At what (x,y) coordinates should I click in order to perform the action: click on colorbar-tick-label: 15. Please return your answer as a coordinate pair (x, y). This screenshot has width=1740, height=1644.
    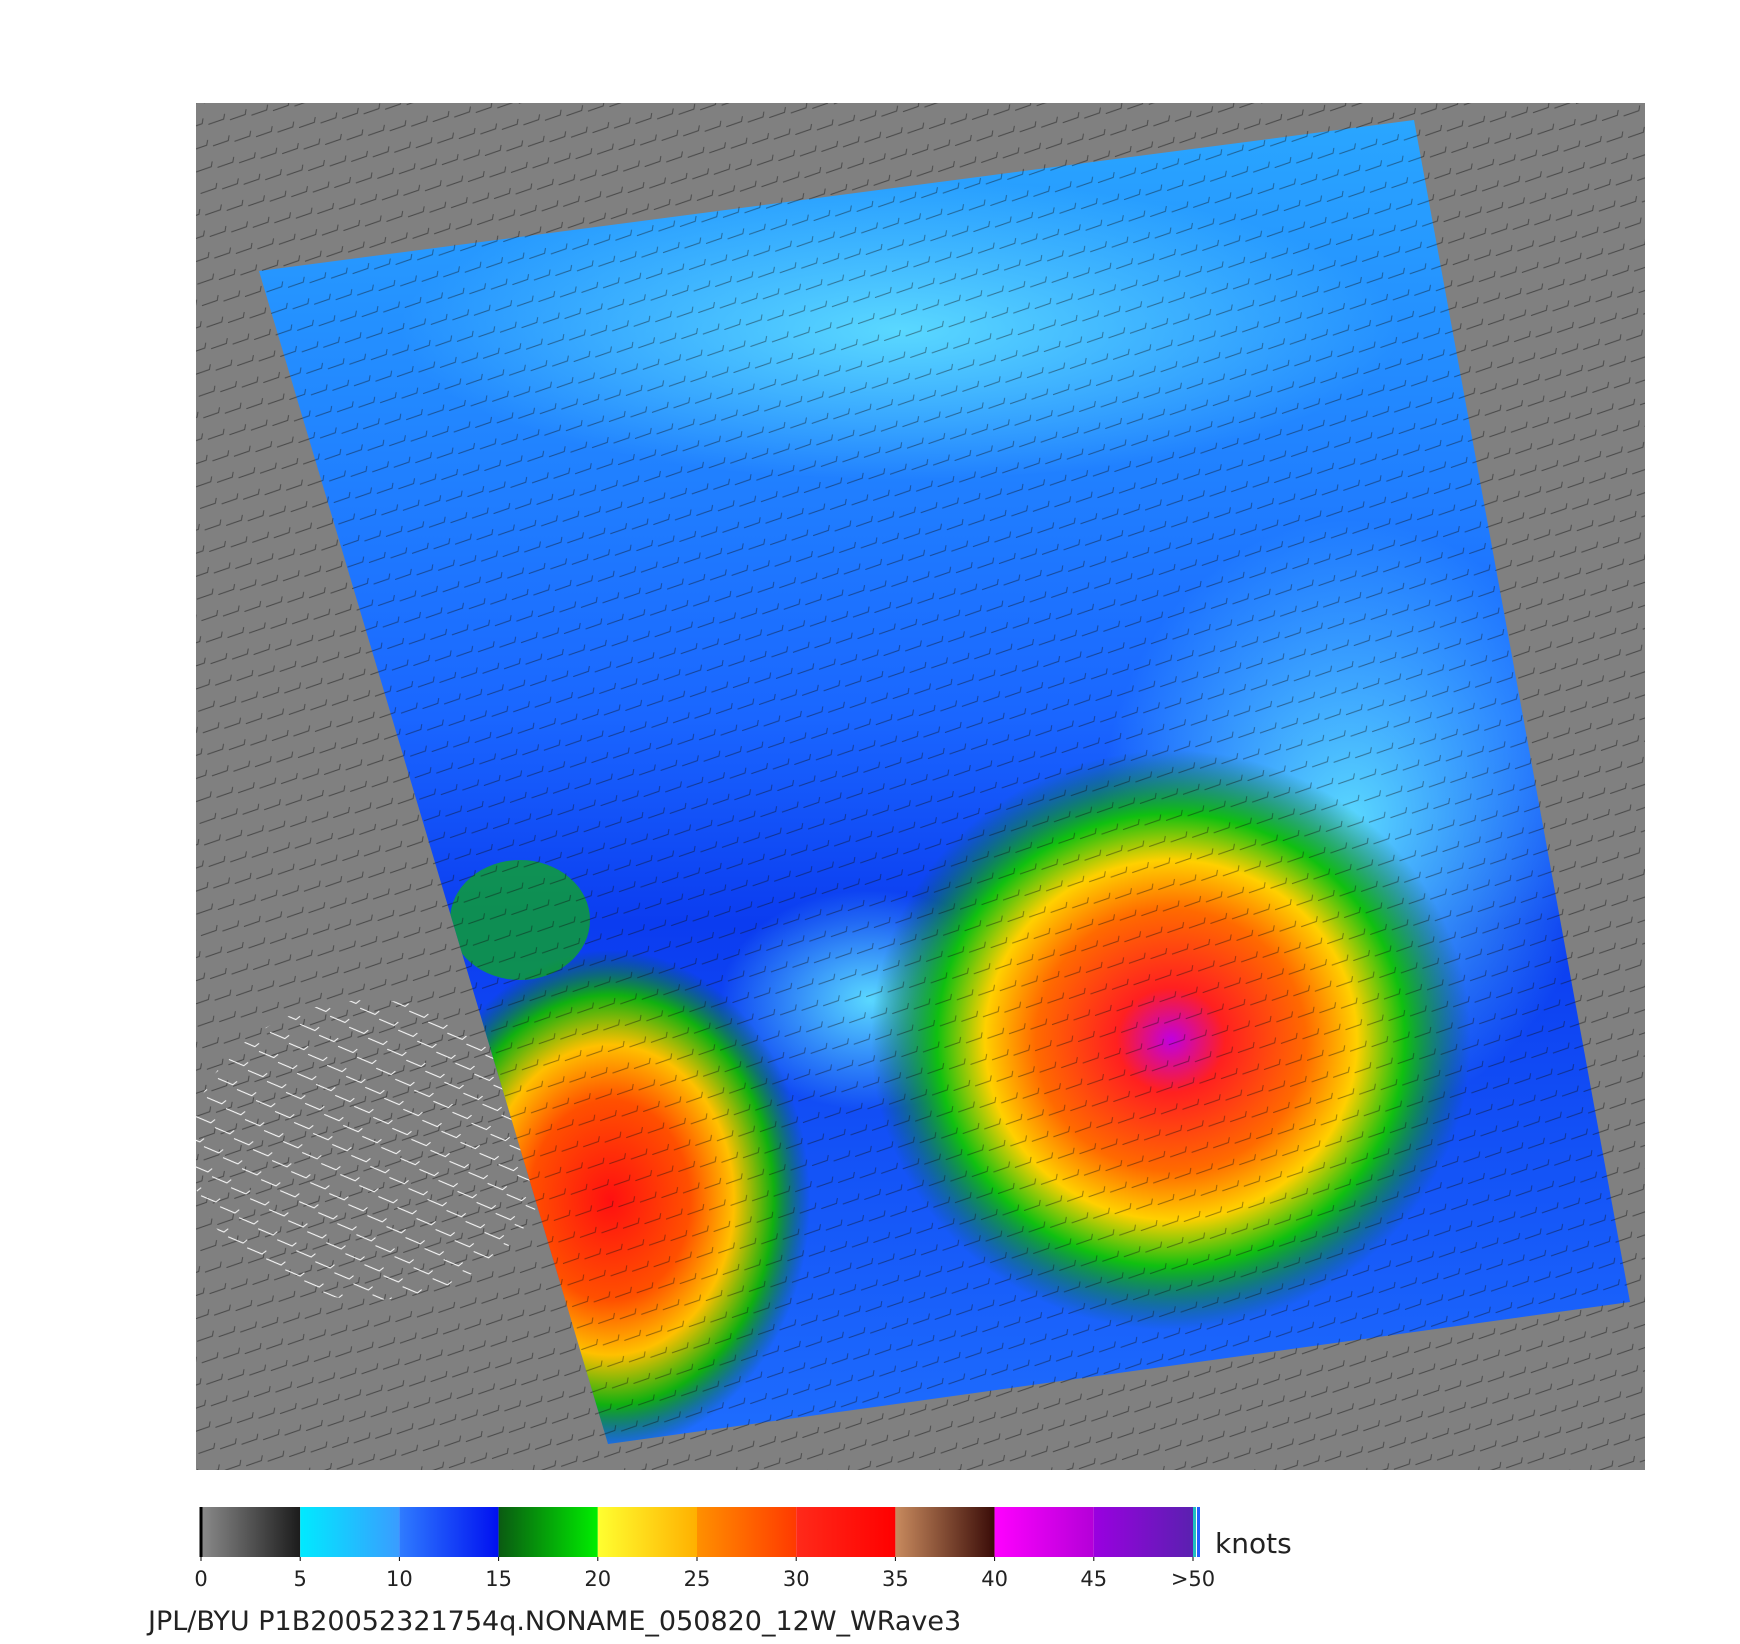
    Looking at the image, I should click on (498, 1579).